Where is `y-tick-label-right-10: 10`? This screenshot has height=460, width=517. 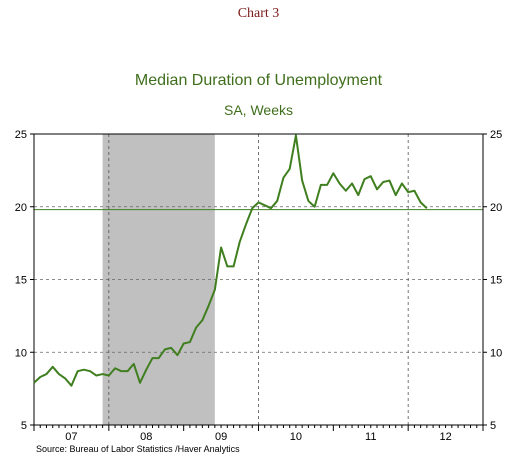
y-tick-label-right-10: 10 is located at coordinates (496, 353).